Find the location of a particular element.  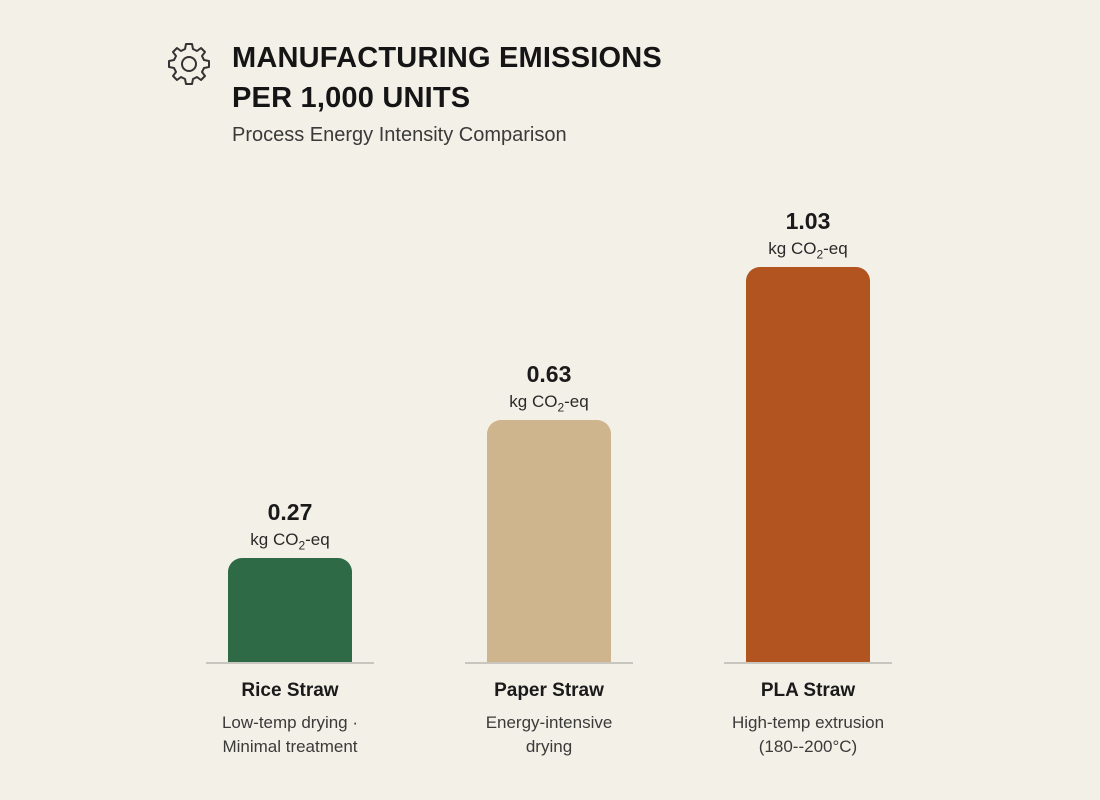

value-label: 1.03 is located at coordinates (808, 221).